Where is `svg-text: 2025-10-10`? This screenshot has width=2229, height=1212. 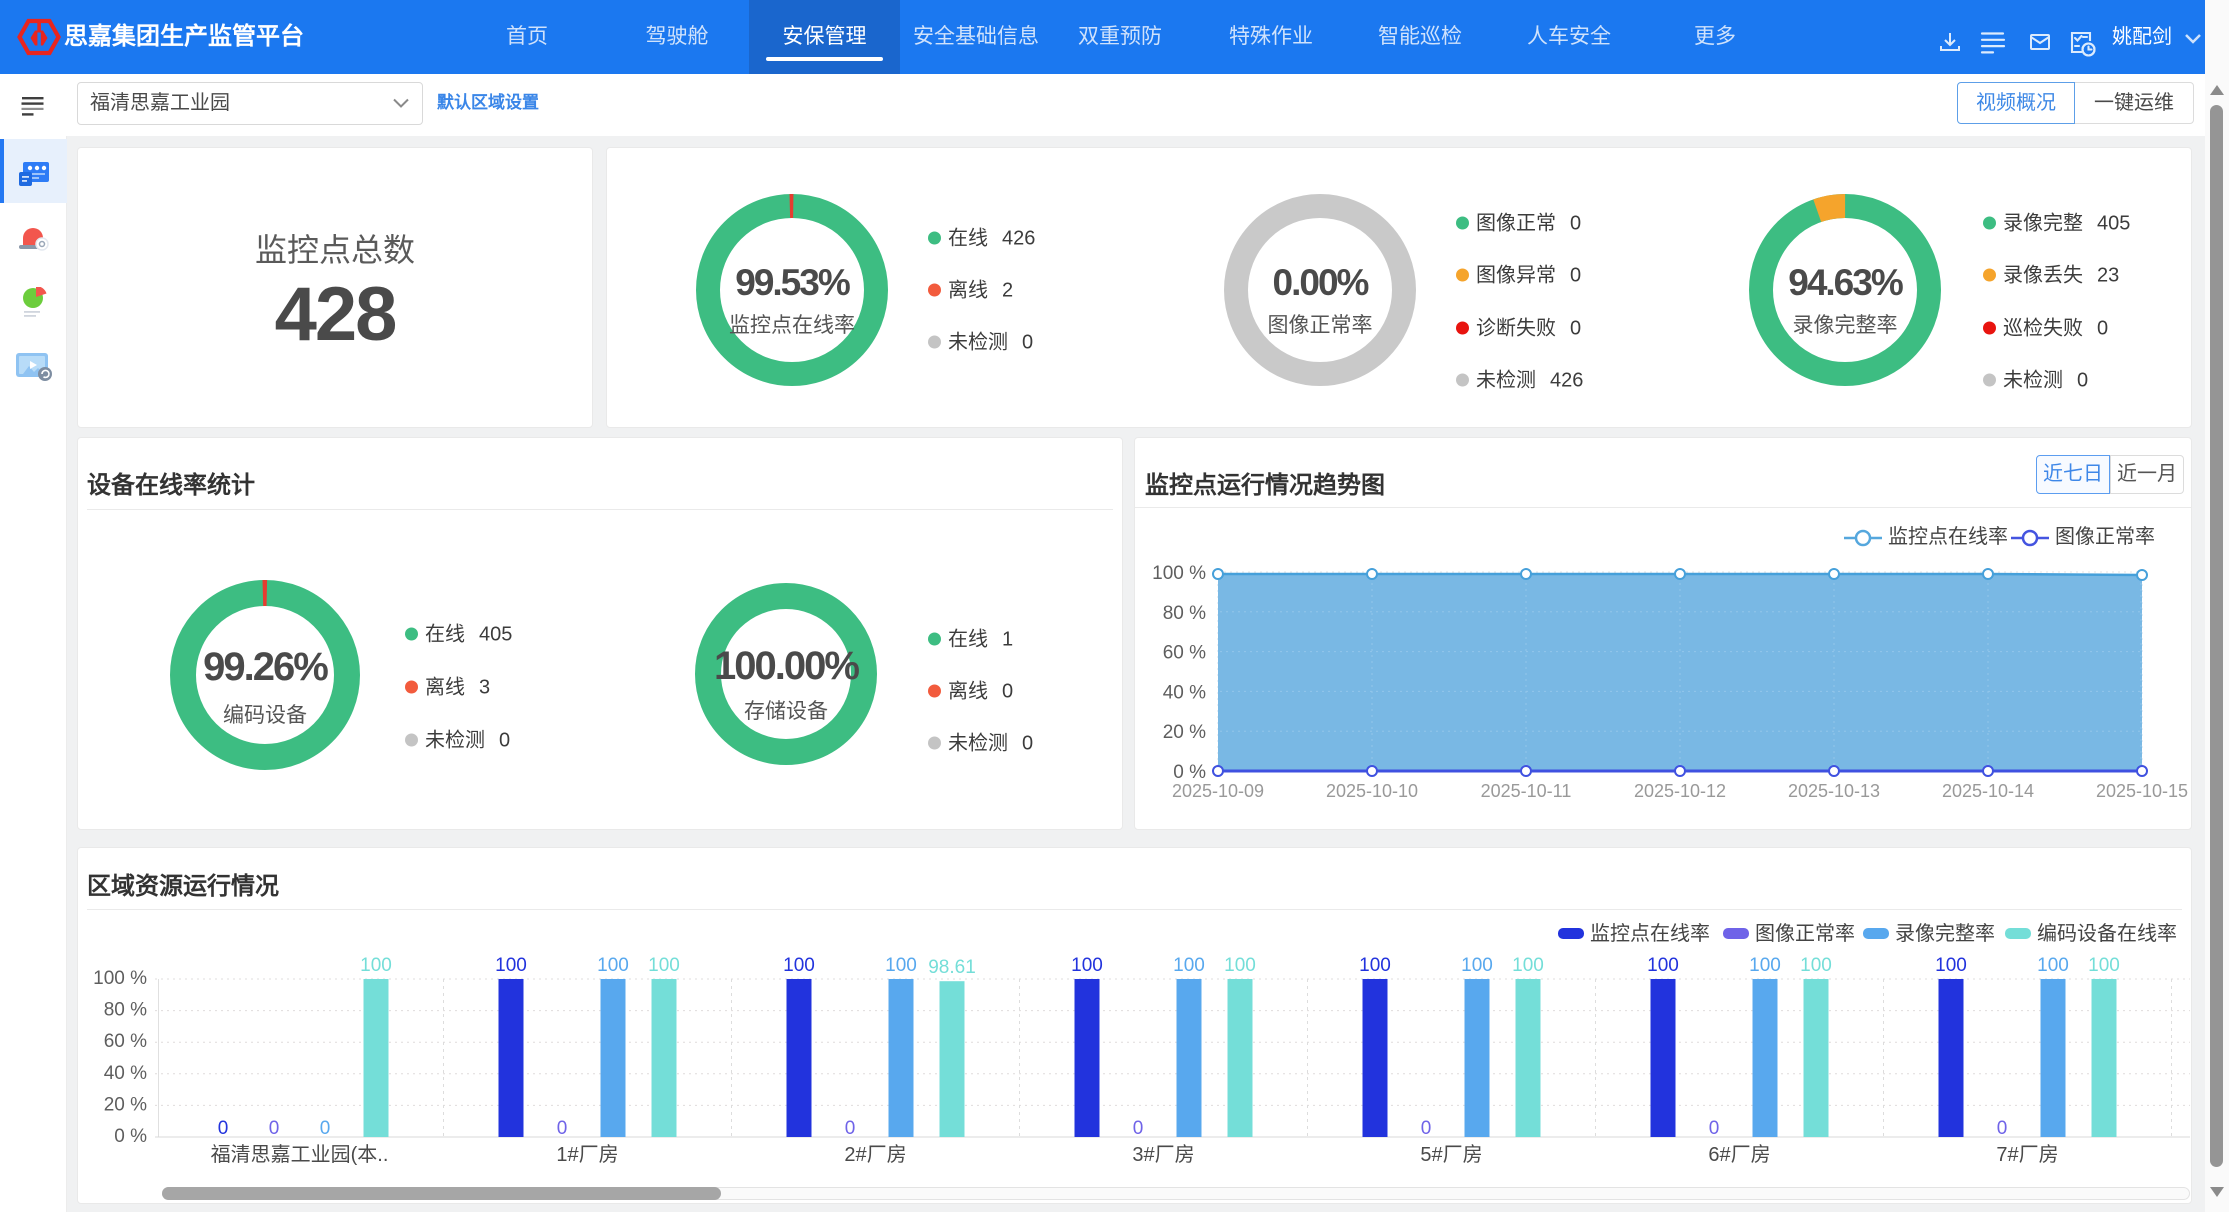
svg-text: 2025-10-10 is located at coordinates (1372, 791).